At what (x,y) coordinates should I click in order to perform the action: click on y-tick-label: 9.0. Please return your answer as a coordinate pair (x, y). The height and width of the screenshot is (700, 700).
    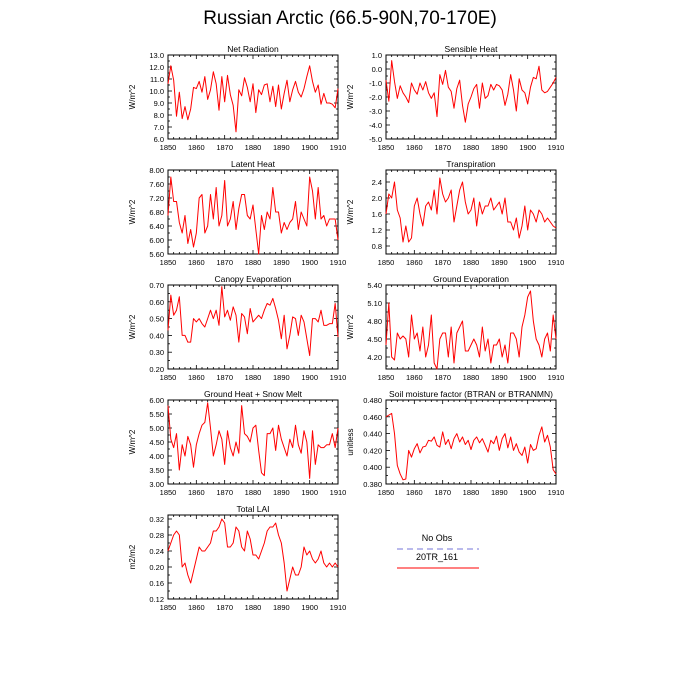
    Looking at the image, I should click on (159, 103).